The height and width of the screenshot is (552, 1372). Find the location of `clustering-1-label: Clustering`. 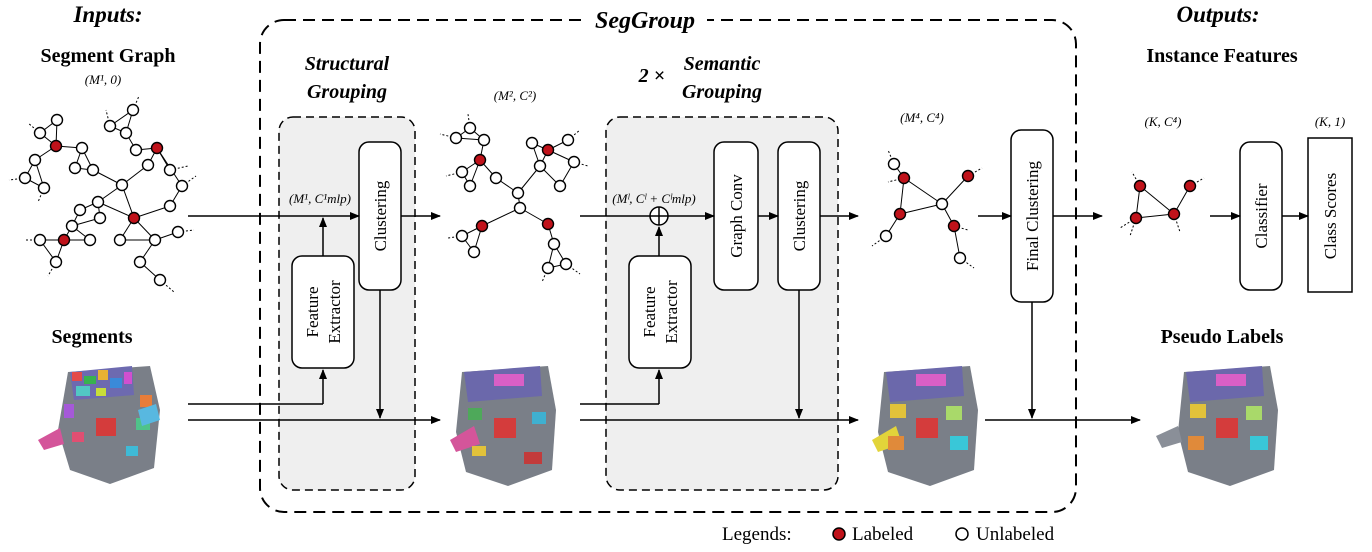

clustering-1-label: Clustering is located at coordinates (380, 215).